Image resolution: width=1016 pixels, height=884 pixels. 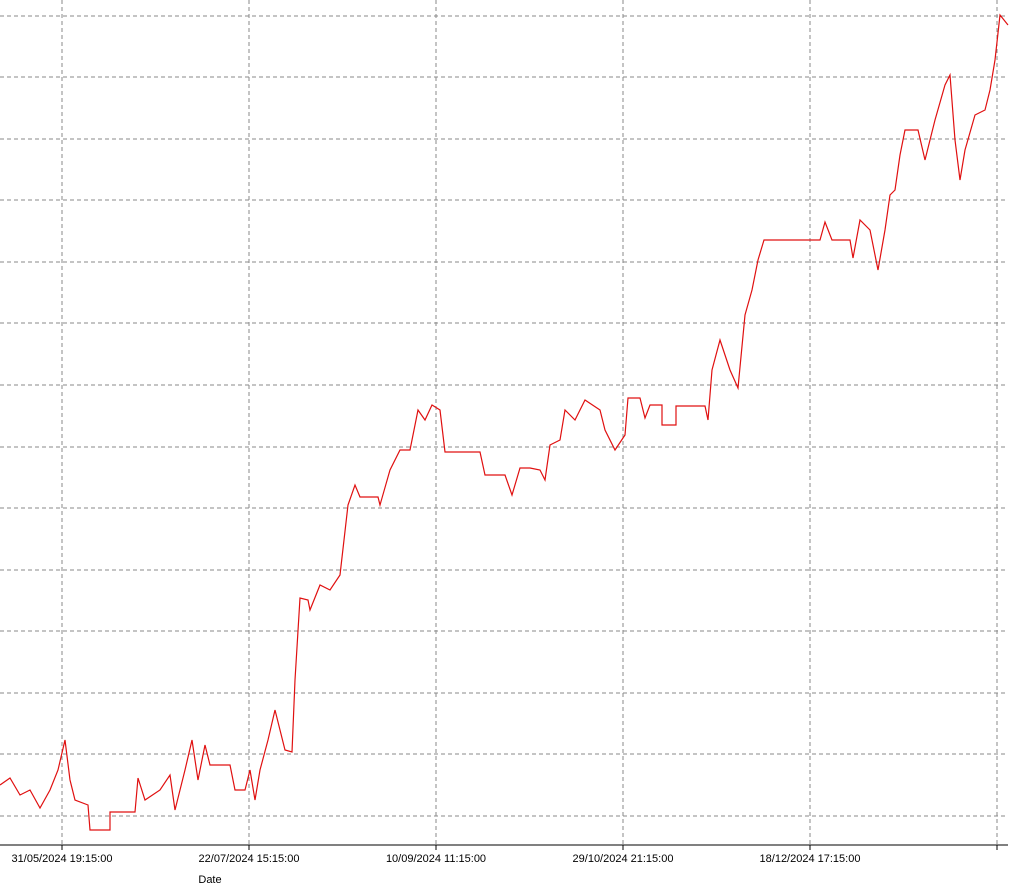 What do you see at coordinates (249, 859) in the screenshot?
I see `x-tick-label: 22/07/2024 15:15:00` at bounding box center [249, 859].